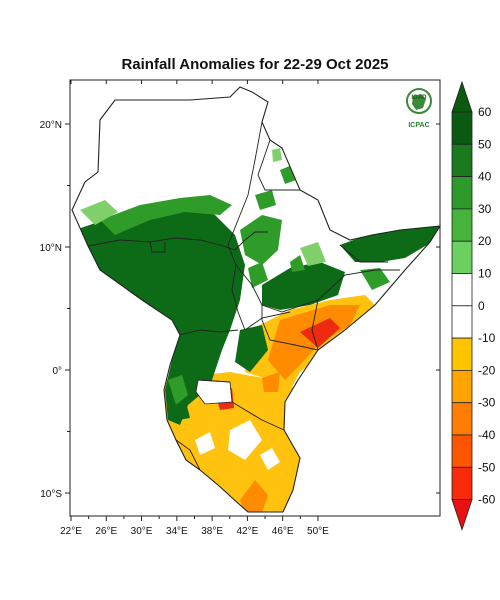 This screenshot has width=500, height=600. I want to click on lon-tick-label: 30°E, so click(142, 531).